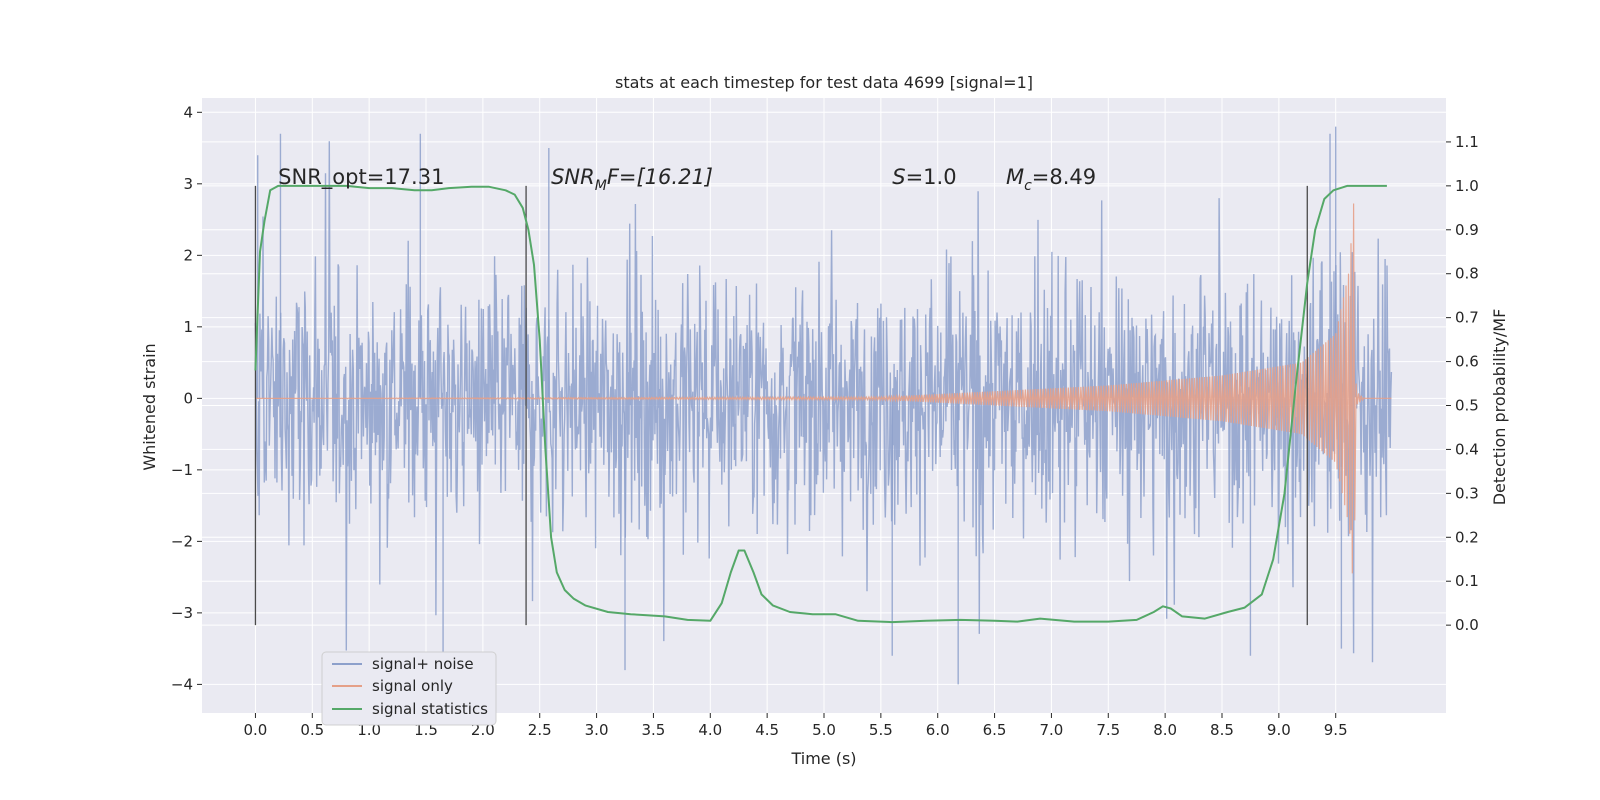  Describe the element at coordinates (182, 470) in the screenshot. I see `y-tick-label: −1` at that location.